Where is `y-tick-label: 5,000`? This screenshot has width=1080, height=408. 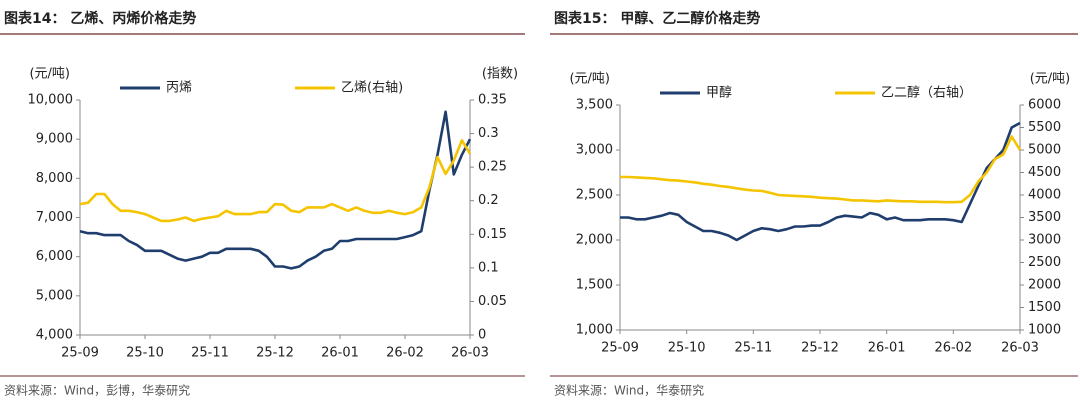
y-tick-label: 5,000 is located at coordinates (54, 295).